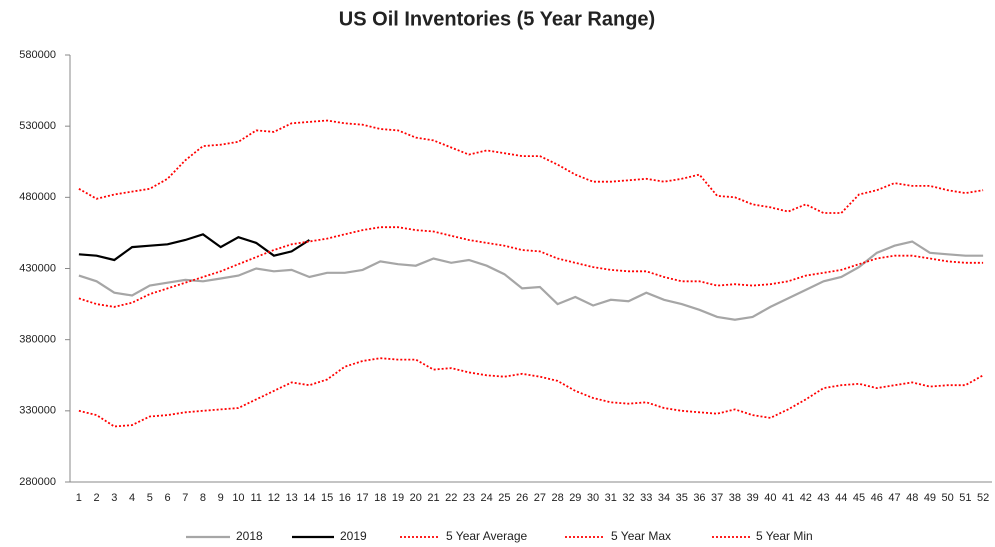  I want to click on x-tick-label: 25, so click(504, 498).